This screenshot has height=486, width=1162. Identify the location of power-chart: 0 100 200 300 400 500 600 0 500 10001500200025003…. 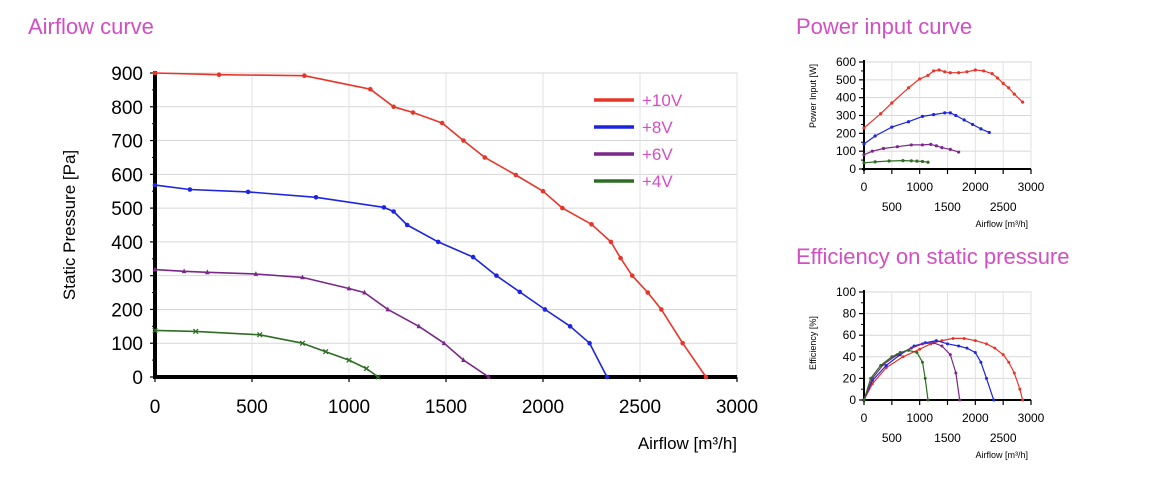
(926, 142).